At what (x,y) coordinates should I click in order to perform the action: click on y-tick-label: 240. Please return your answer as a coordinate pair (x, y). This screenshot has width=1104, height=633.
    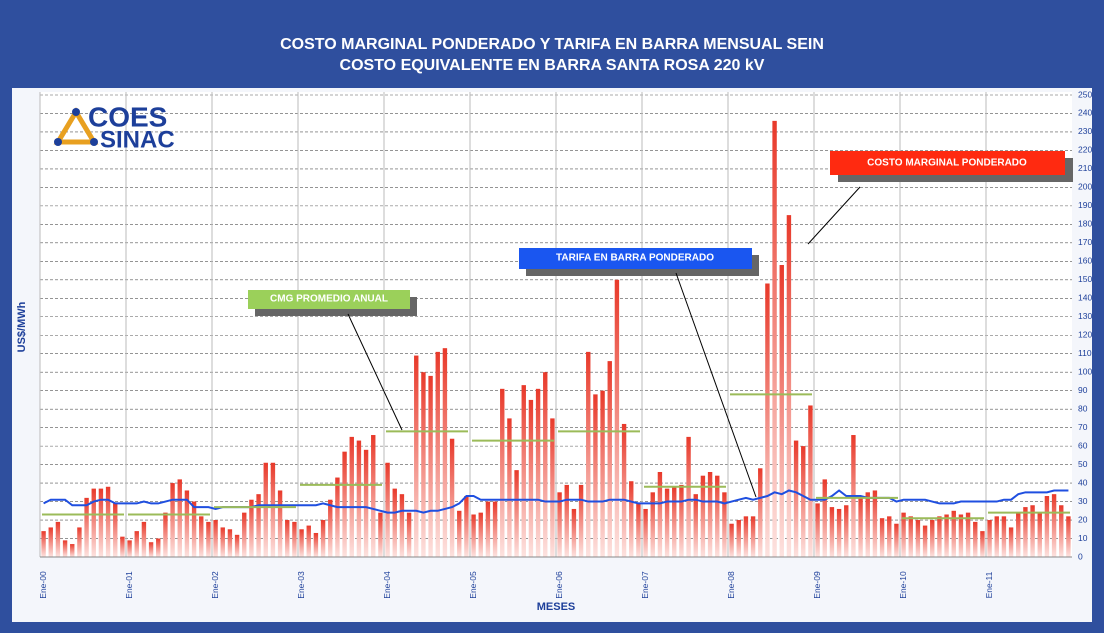
    Looking at the image, I should click on (1085, 113).